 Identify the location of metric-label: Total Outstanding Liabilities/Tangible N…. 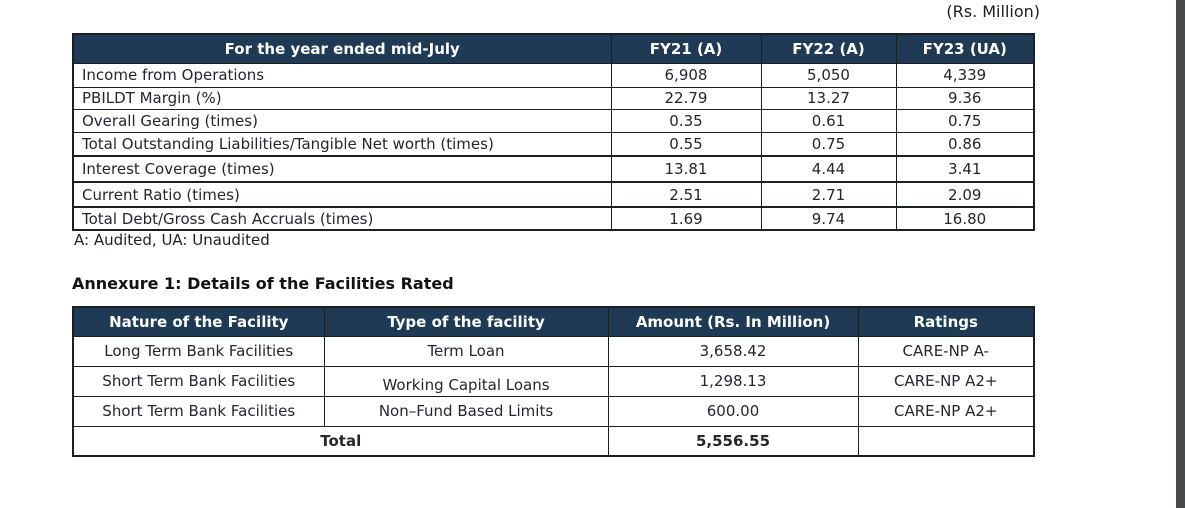
(342, 144).